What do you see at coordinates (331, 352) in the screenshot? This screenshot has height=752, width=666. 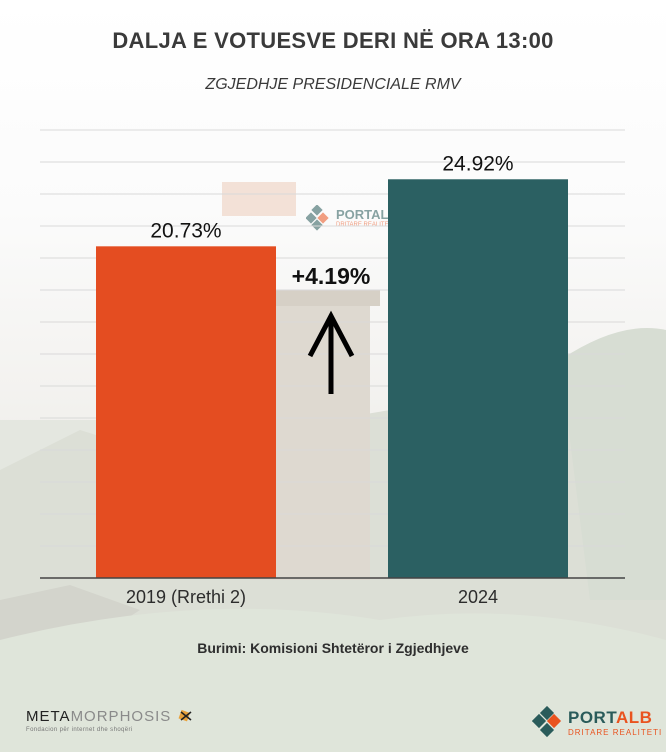 I see `up-arrow-icon` at bounding box center [331, 352].